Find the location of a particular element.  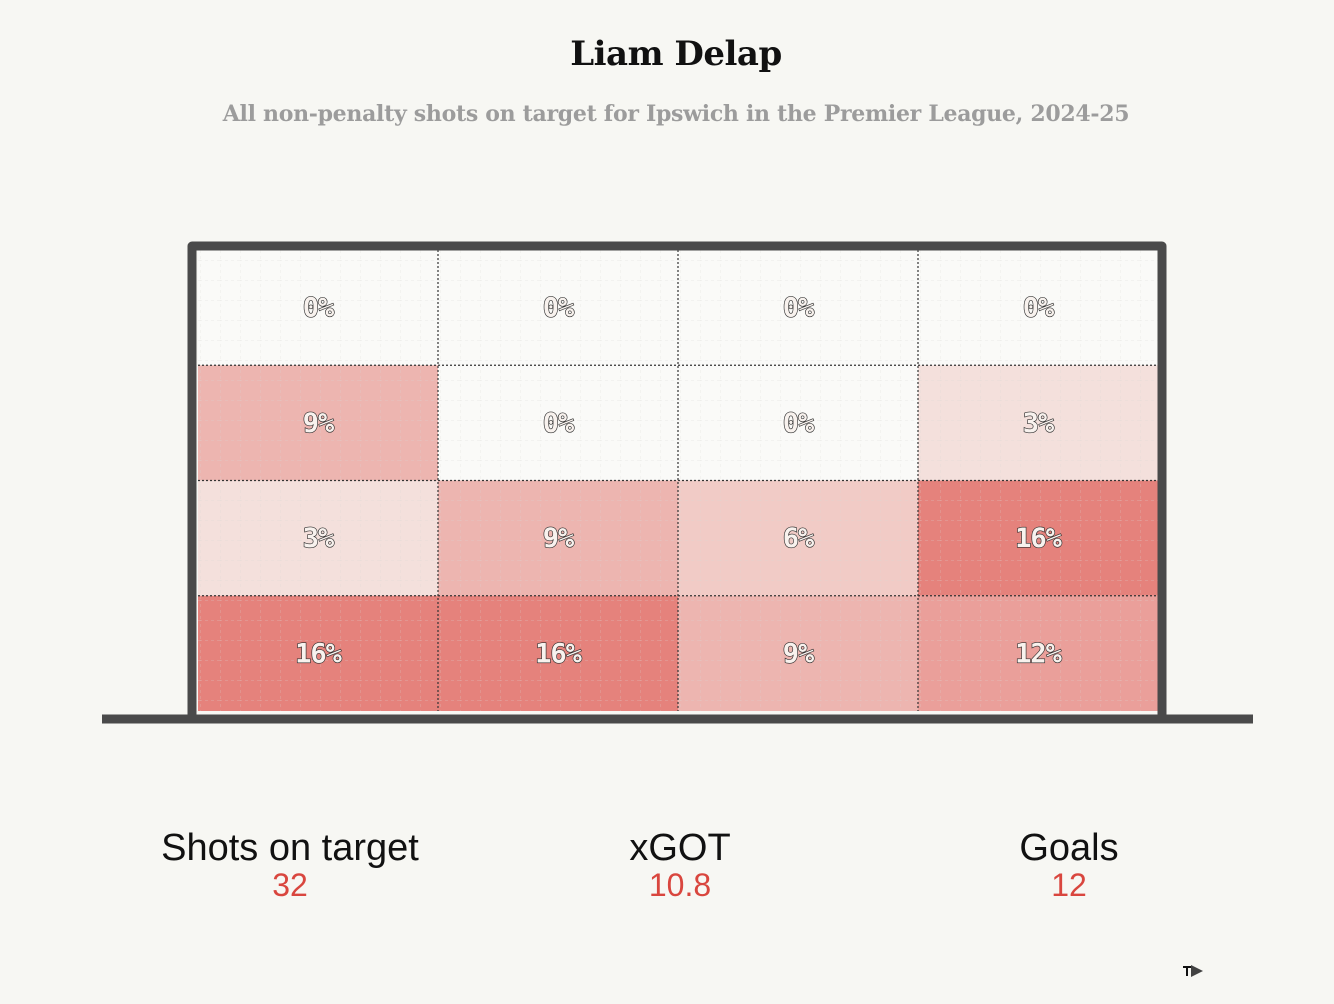

cell-label-r3-c1: 16% is located at coordinates (559, 653).